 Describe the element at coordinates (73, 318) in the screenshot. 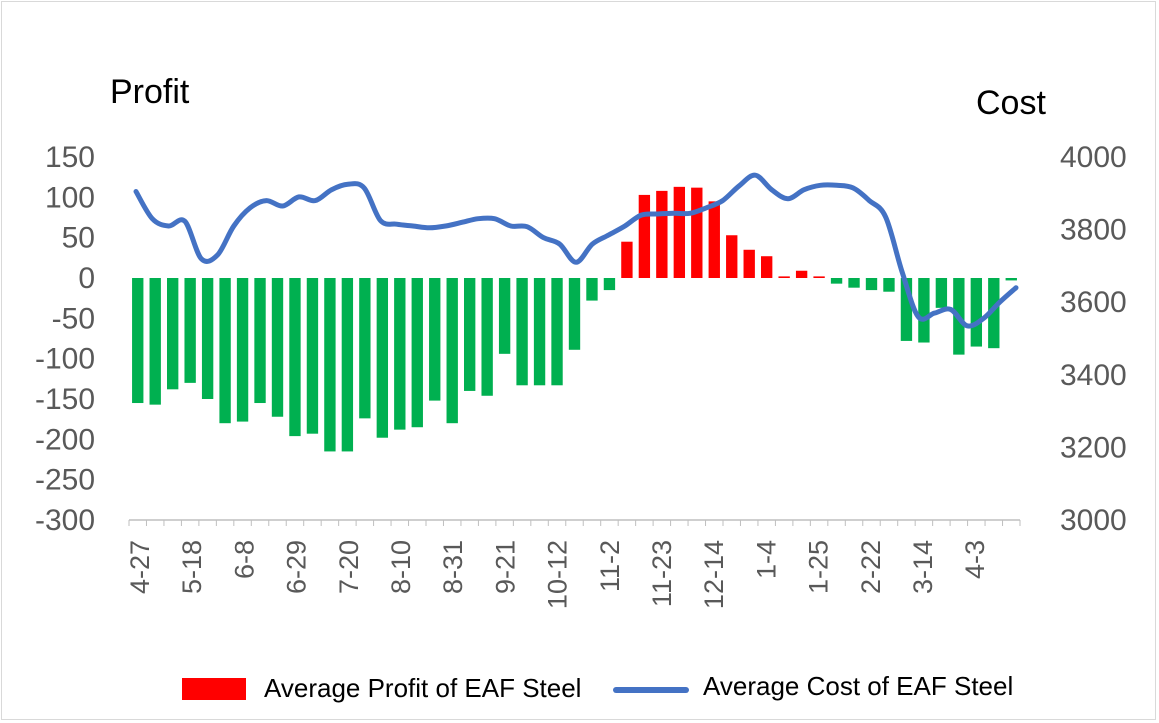

I see `left-tick-label: -50` at that location.